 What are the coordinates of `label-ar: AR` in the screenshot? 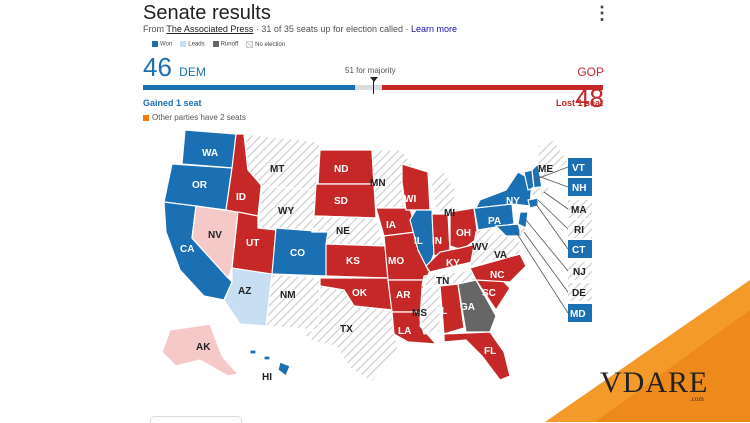 It's located at (403, 295).